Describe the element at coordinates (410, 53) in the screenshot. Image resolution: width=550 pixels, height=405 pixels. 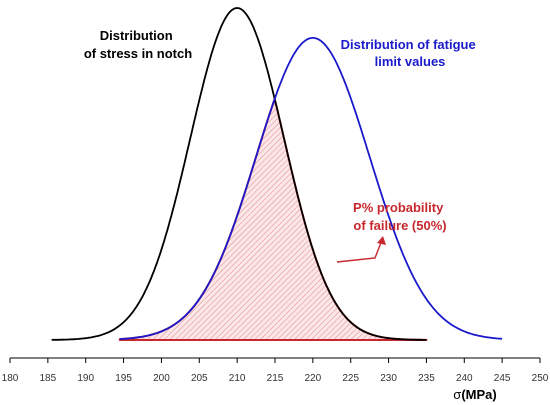
I see `fatigue-annotation: Distribution of fatigue limit values` at that location.